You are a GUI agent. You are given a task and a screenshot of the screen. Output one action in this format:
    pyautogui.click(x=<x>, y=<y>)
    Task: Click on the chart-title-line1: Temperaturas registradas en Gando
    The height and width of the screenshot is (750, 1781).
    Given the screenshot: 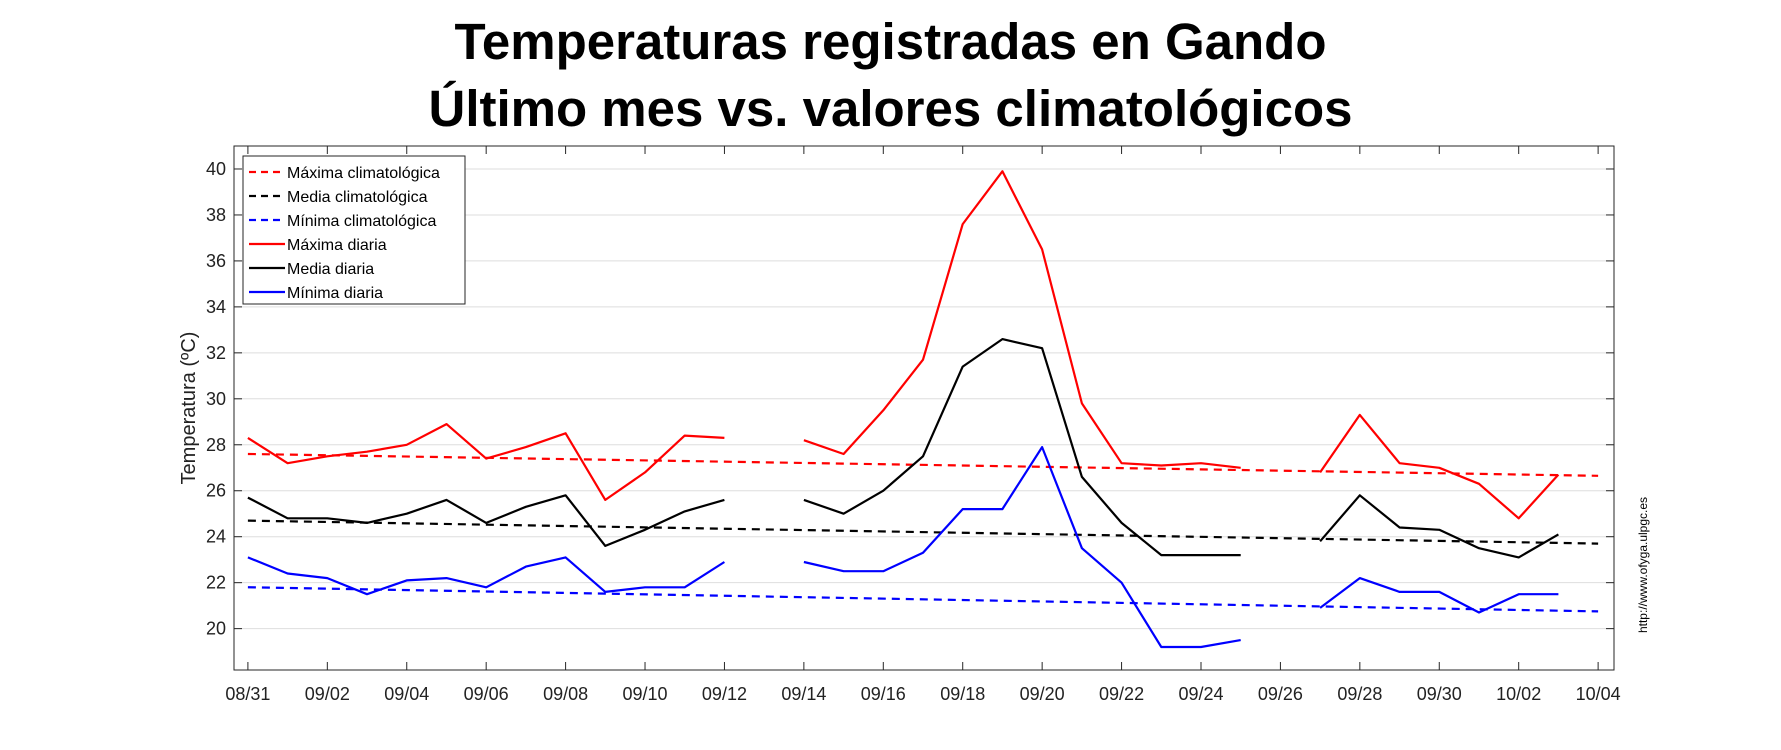 What is the action you would take?
    pyautogui.click(x=890, y=41)
    